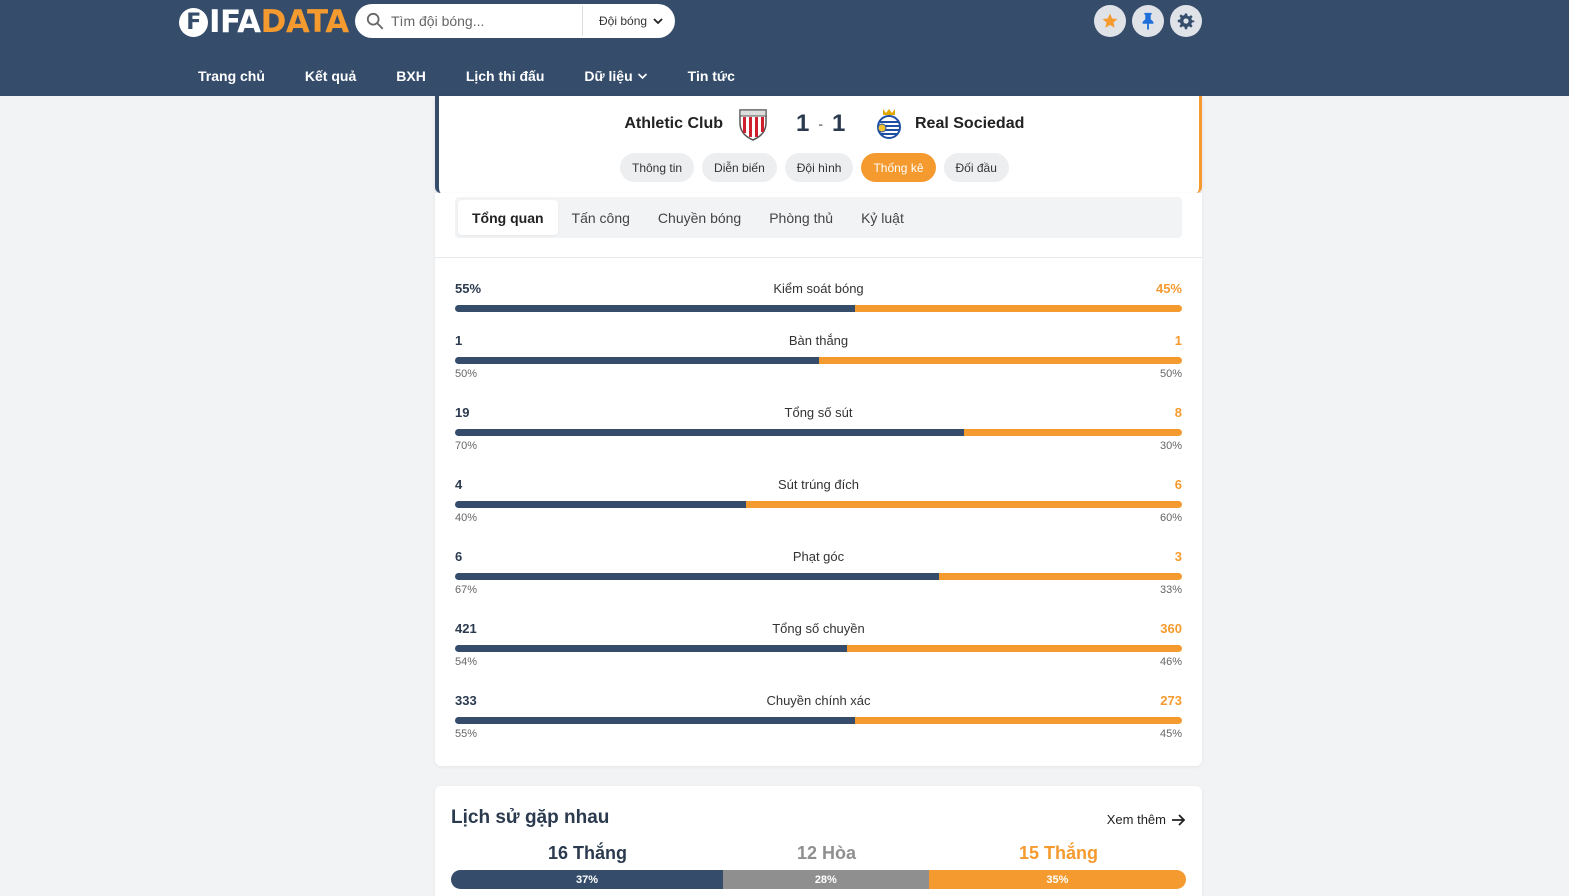 Image resolution: width=1569 pixels, height=896 pixels. What do you see at coordinates (305, 22) in the screenshot?
I see `logo-text-orange: DATA` at bounding box center [305, 22].